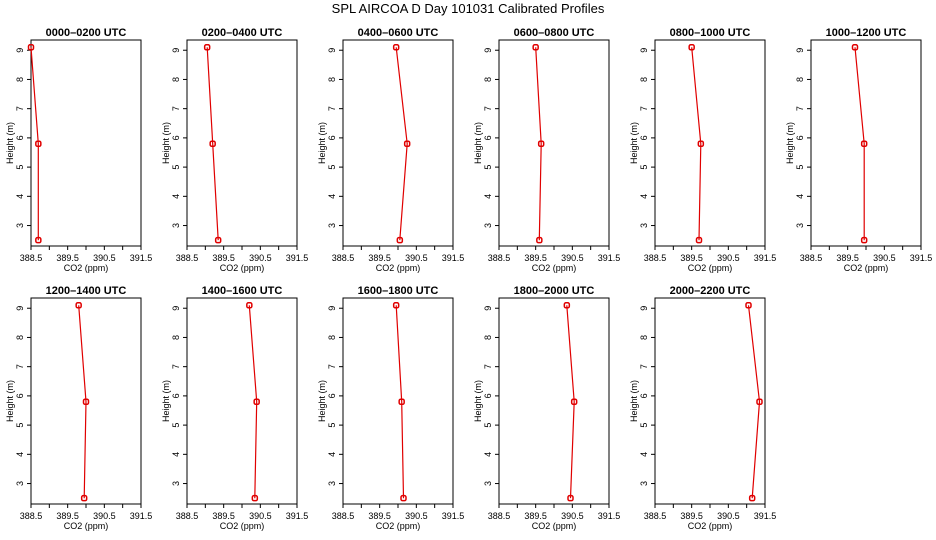 The image size is (936, 540). I want to click on panel-title: 0200–0400 UTC, so click(242, 33).